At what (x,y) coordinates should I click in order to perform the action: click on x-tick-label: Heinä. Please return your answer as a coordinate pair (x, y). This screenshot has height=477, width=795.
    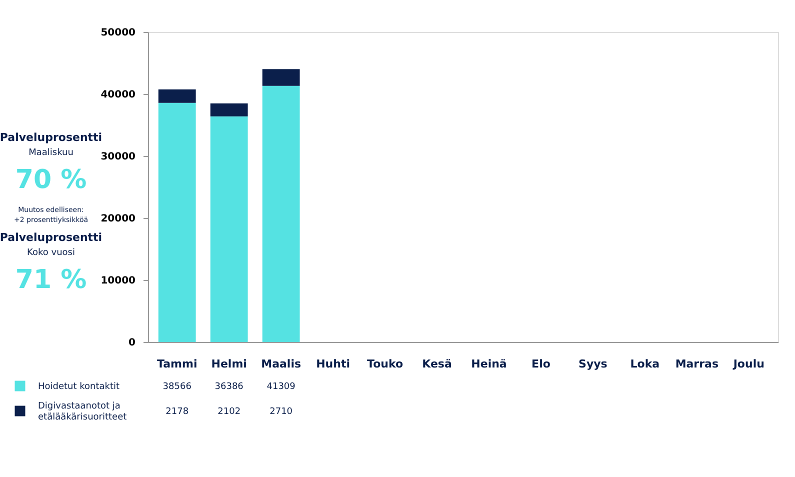
    Looking at the image, I should click on (489, 364).